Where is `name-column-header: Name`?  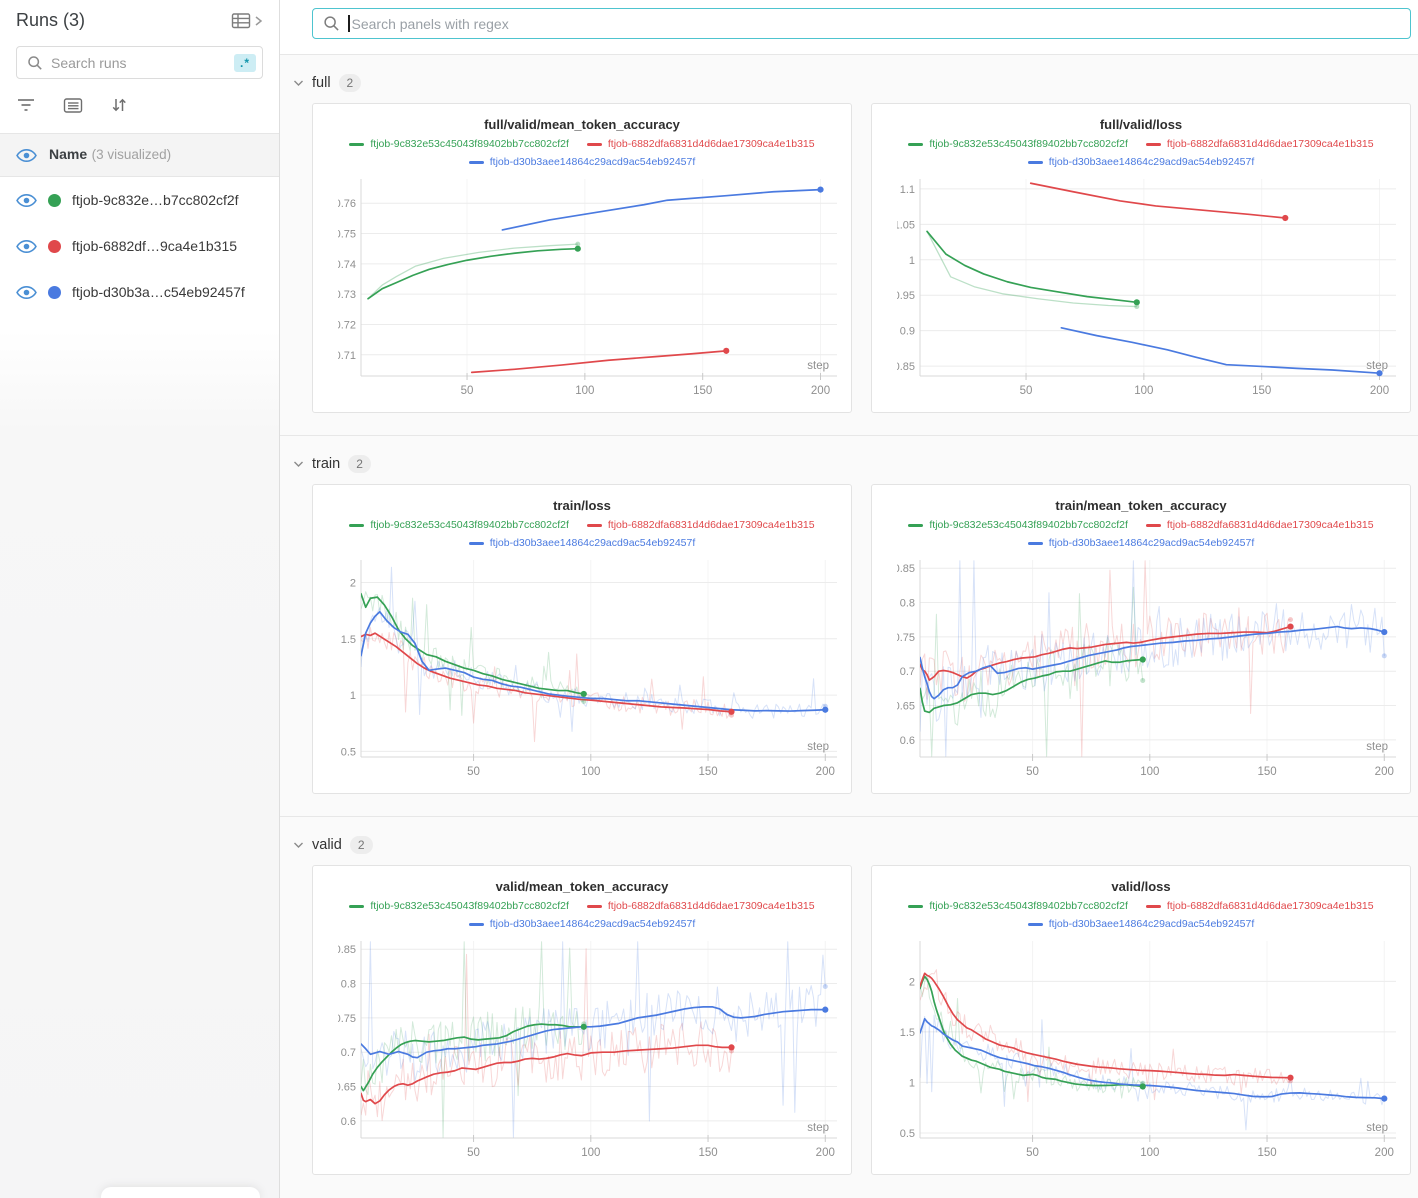
name-column-header: Name is located at coordinates (68, 154).